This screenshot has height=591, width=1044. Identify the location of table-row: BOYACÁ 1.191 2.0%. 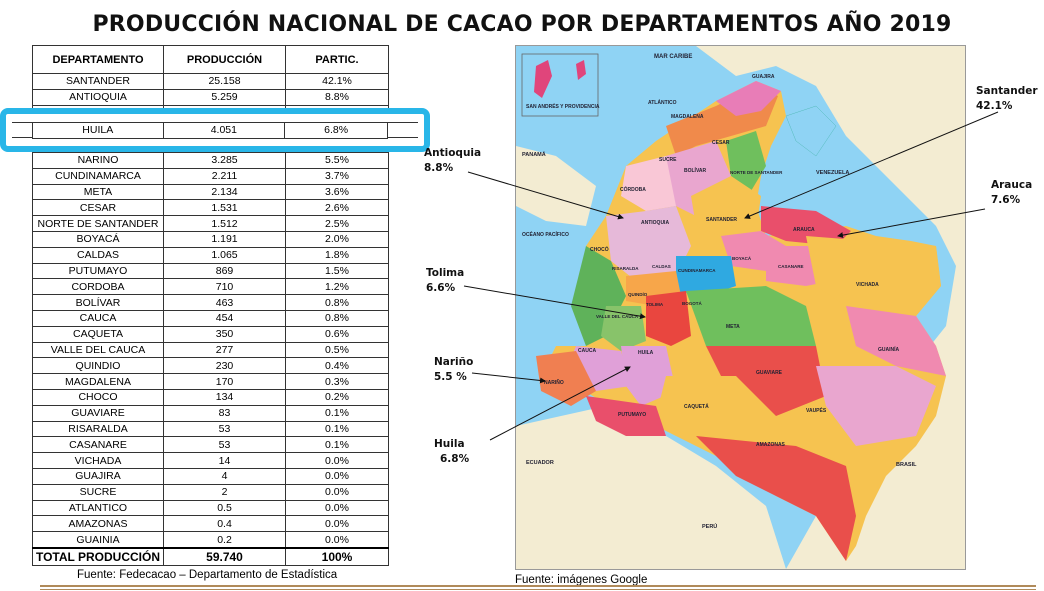
(210, 239).